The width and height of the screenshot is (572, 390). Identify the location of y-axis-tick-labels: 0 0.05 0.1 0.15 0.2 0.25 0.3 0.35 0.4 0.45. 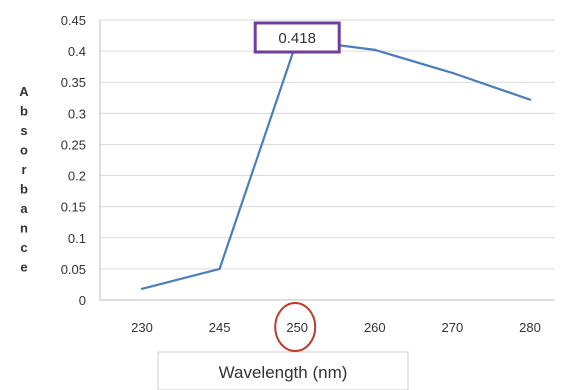
(73, 160).